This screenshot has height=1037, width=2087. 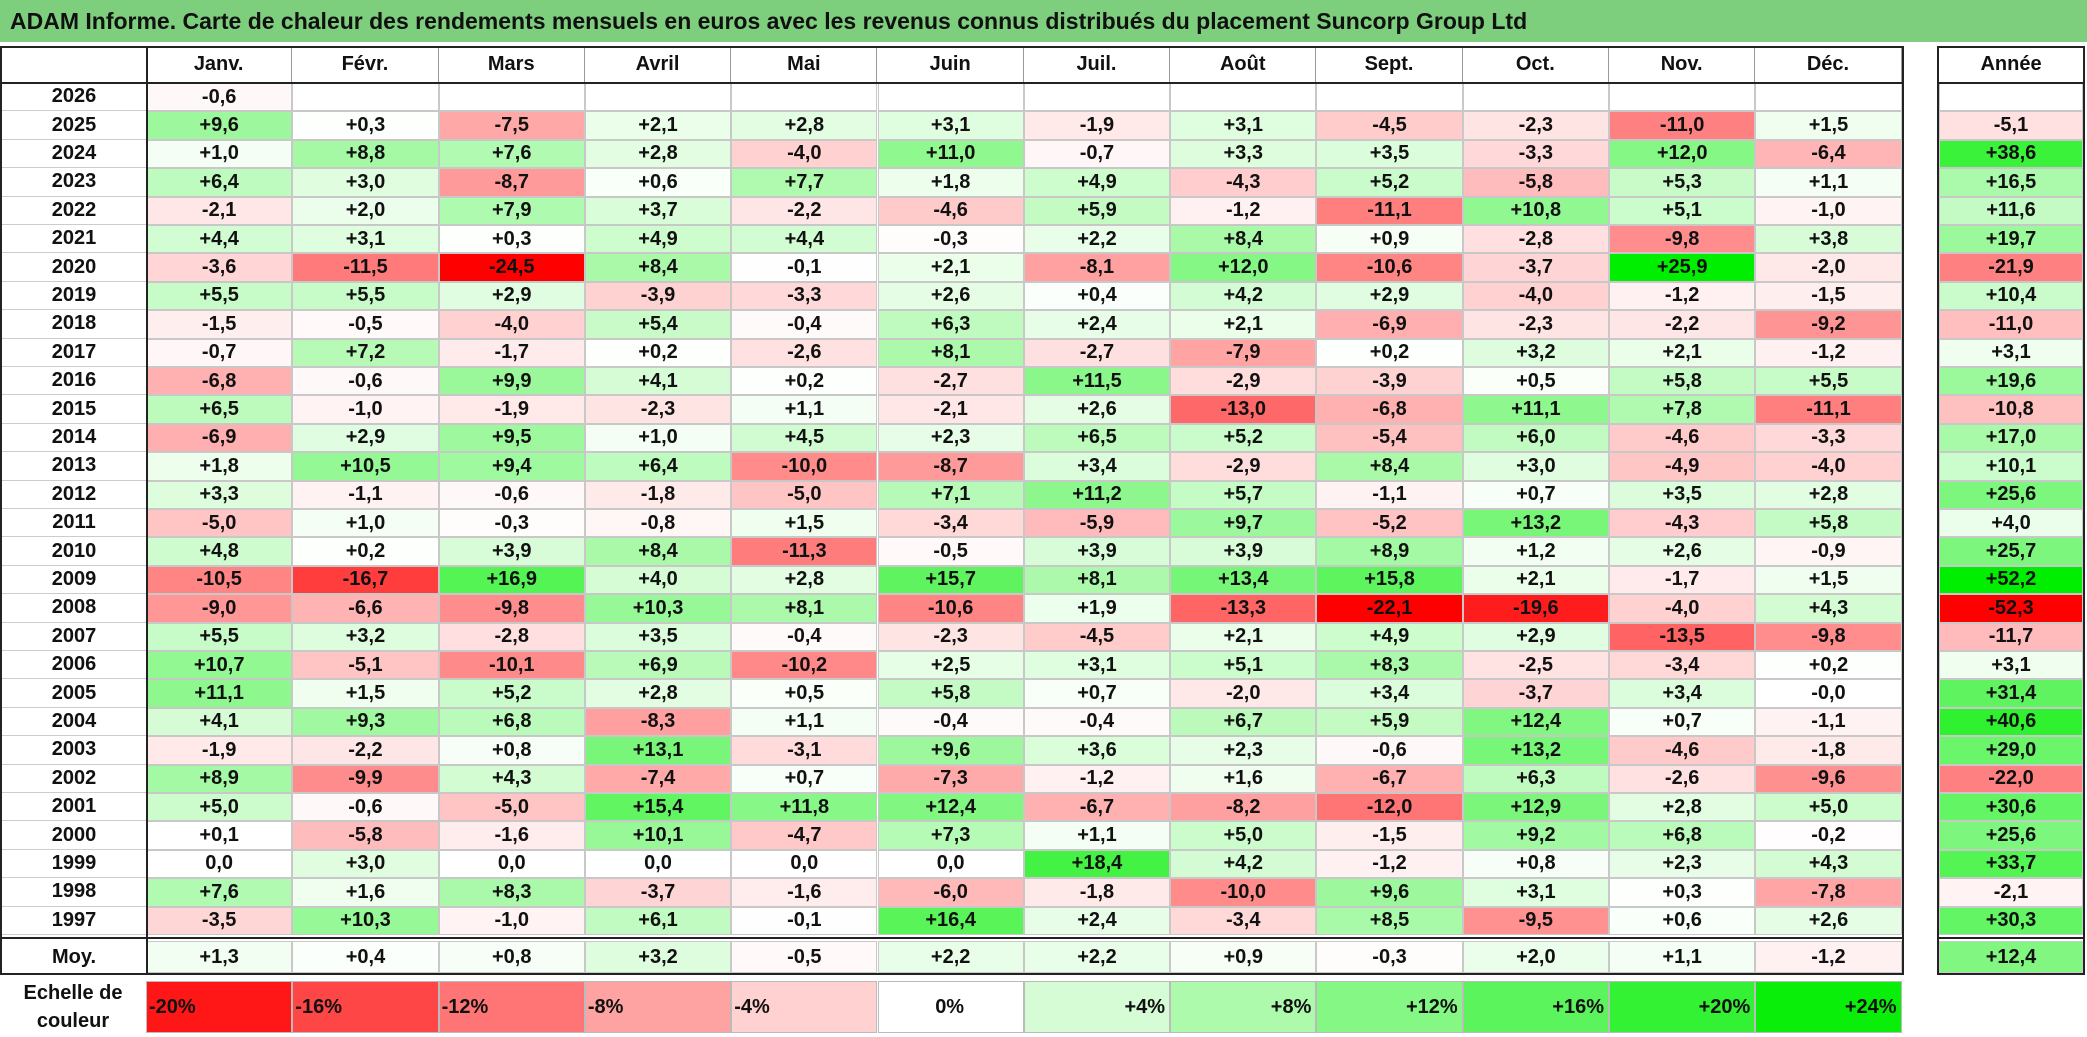 What do you see at coordinates (511, 182) in the screenshot?
I see `heatmap-cell: -8,7` at bounding box center [511, 182].